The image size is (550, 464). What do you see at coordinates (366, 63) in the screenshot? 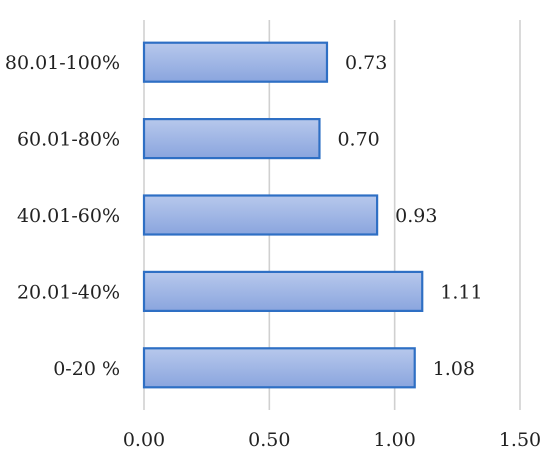
I see `data-label: 0.73` at bounding box center [366, 63].